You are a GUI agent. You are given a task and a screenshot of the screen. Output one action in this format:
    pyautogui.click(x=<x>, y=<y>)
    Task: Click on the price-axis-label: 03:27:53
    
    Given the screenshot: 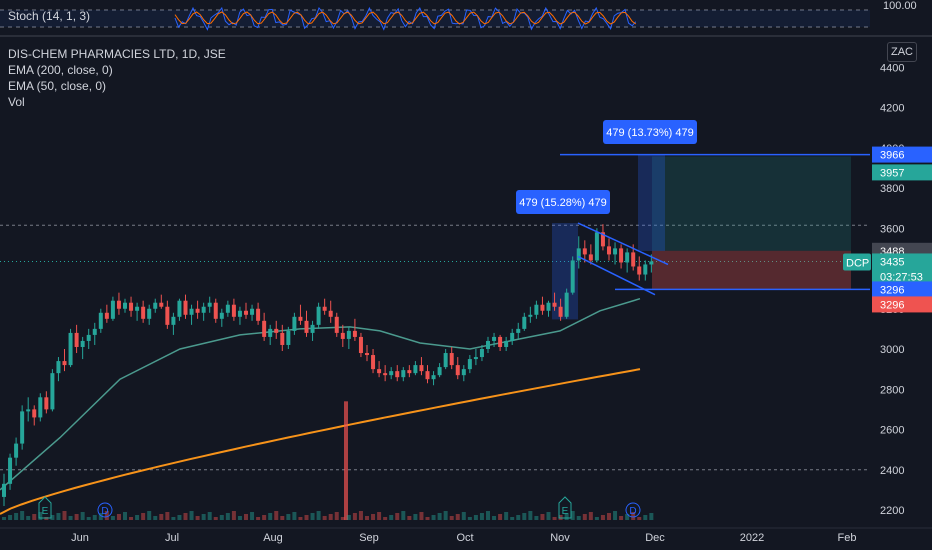 What is the action you would take?
    pyautogui.click(x=901, y=277)
    